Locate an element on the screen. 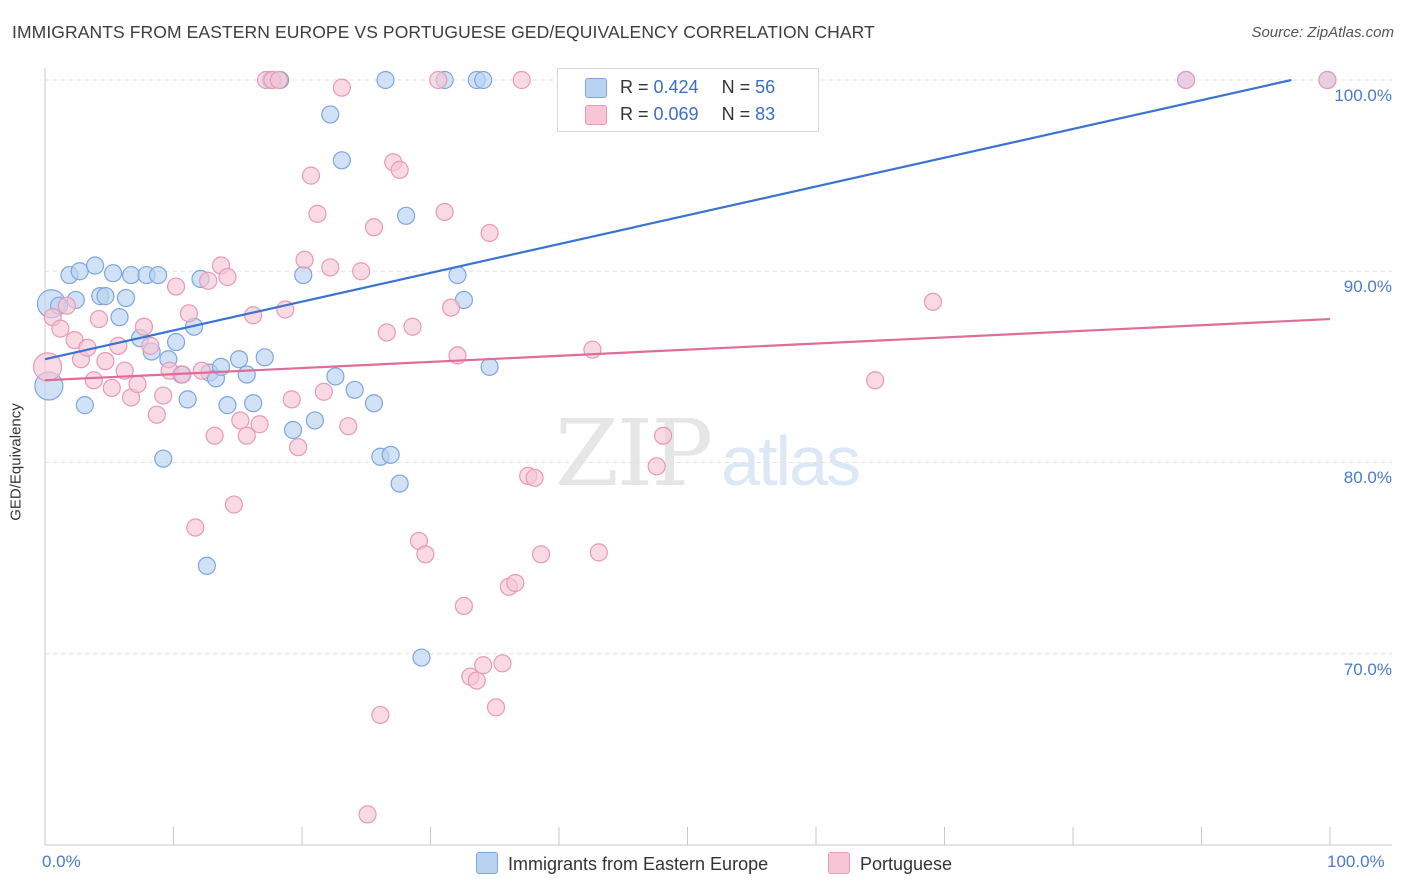 The height and width of the screenshot is (892, 1406). bottom-legend-label: Immigrants from Eastern Europe is located at coordinates (638, 864).